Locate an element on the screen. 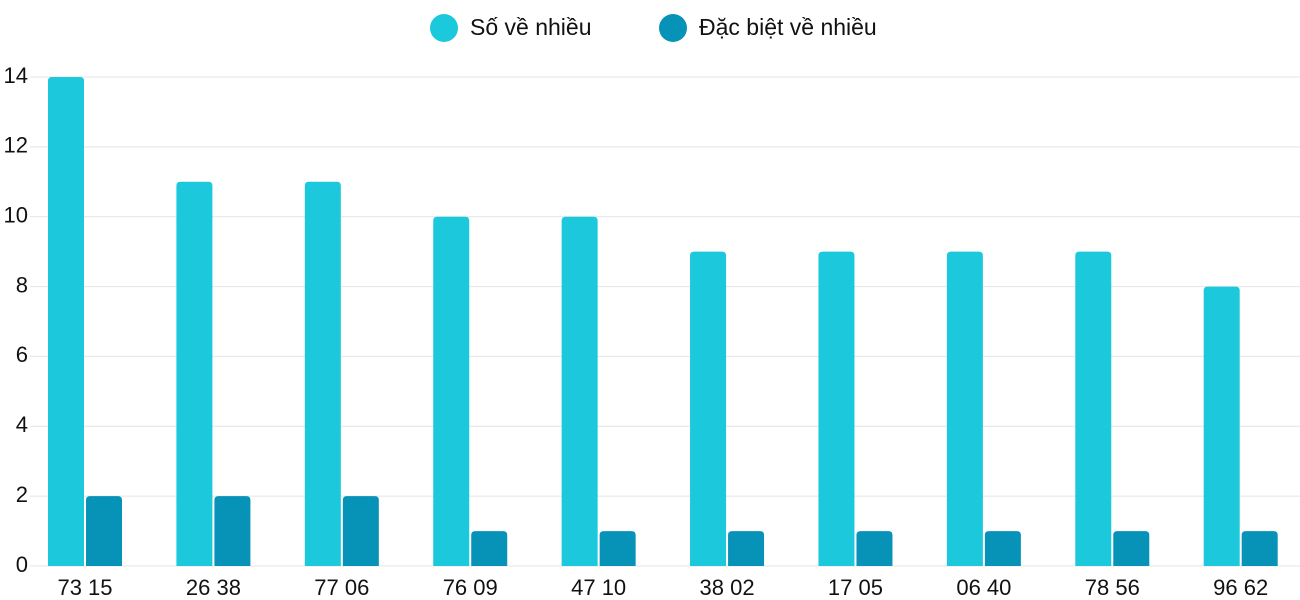 The height and width of the screenshot is (600, 1300). y-tick-label: 2 is located at coordinates (22, 494).